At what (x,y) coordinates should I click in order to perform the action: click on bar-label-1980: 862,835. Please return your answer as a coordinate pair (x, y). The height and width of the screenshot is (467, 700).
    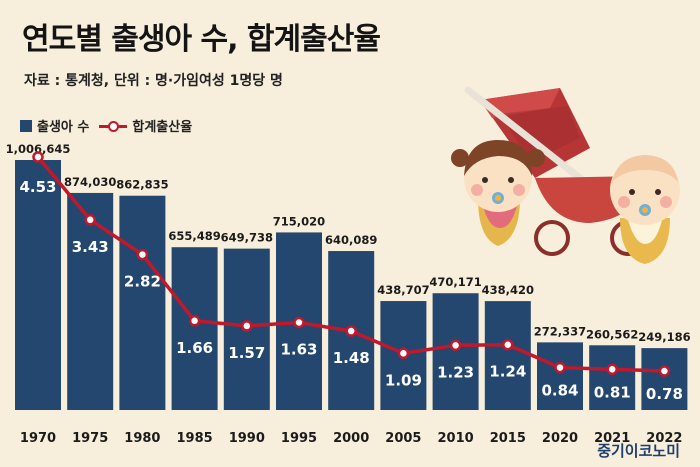
    Looking at the image, I should click on (142, 185).